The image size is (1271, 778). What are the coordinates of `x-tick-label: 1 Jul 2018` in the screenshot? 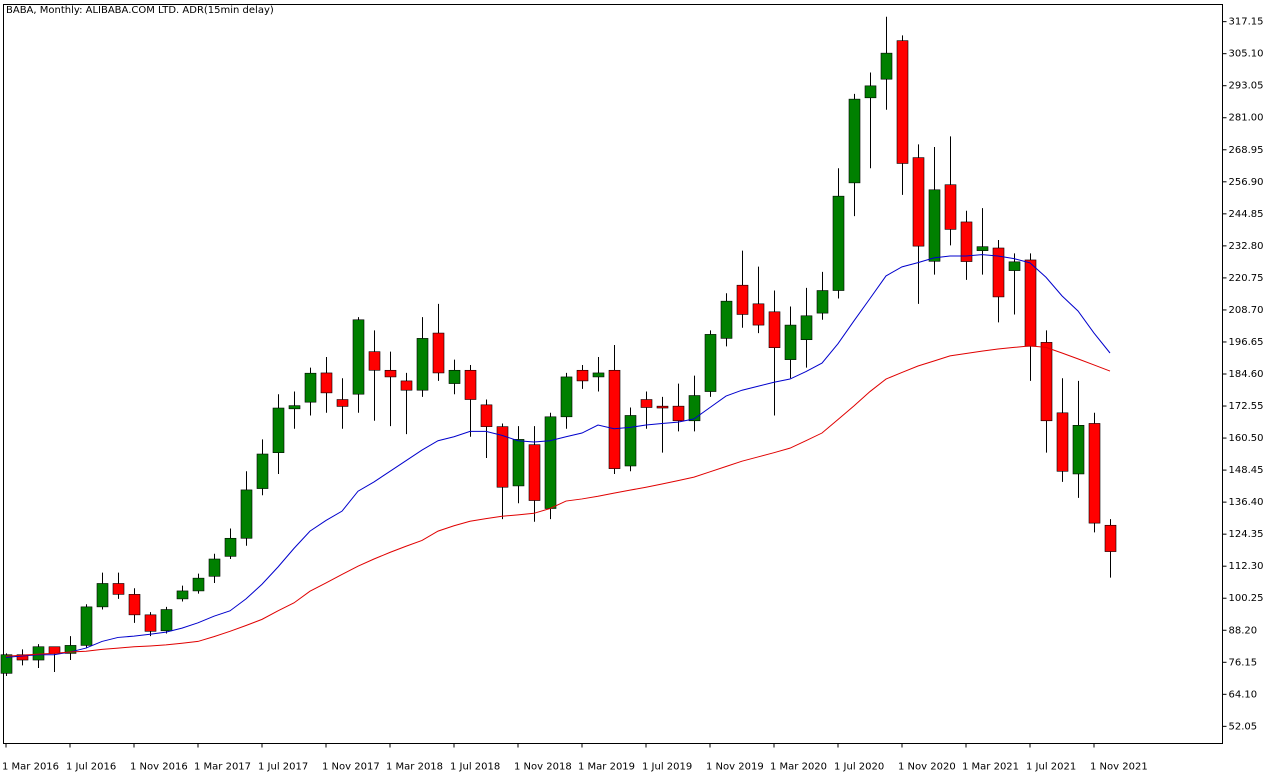 It's located at (475, 767).